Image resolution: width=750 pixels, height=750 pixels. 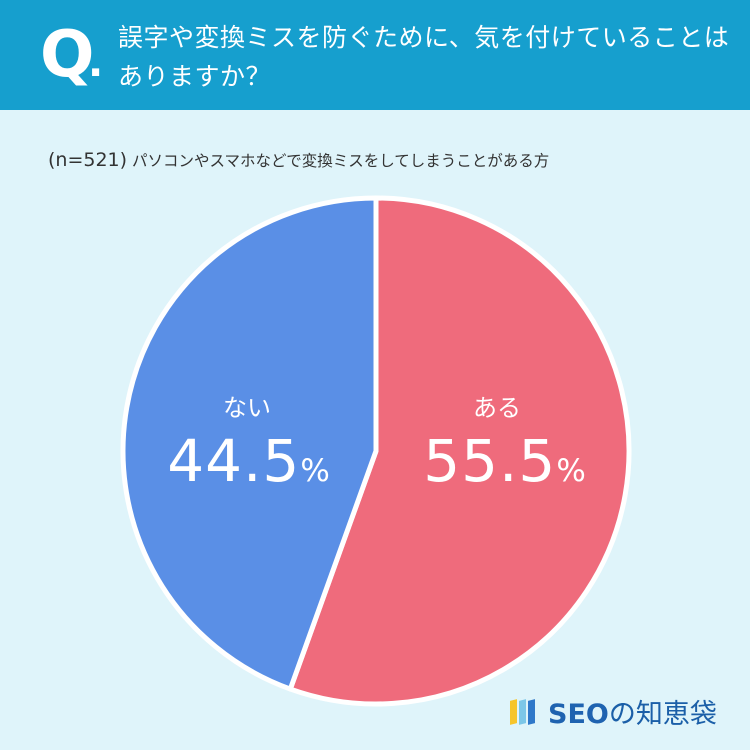 What do you see at coordinates (662, 714) in the screenshot?
I see `brand-logo-name: の知恵袋` at bounding box center [662, 714].